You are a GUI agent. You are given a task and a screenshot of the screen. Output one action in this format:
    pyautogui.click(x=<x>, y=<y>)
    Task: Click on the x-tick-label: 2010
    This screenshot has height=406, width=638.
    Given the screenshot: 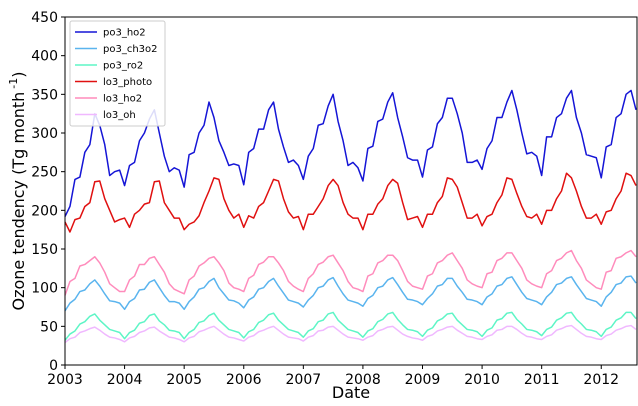 What is the action you would take?
    pyautogui.click(x=482, y=380)
    